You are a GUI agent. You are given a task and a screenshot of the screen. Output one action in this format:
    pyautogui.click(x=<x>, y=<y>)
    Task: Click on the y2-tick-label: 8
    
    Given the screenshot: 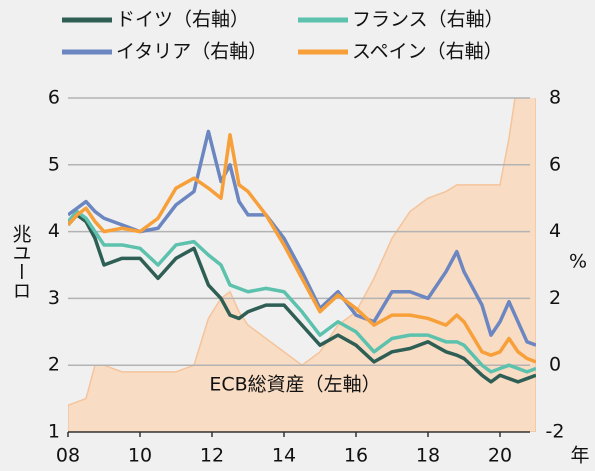 What is the action you would take?
    pyautogui.click(x=555, y=98)
    